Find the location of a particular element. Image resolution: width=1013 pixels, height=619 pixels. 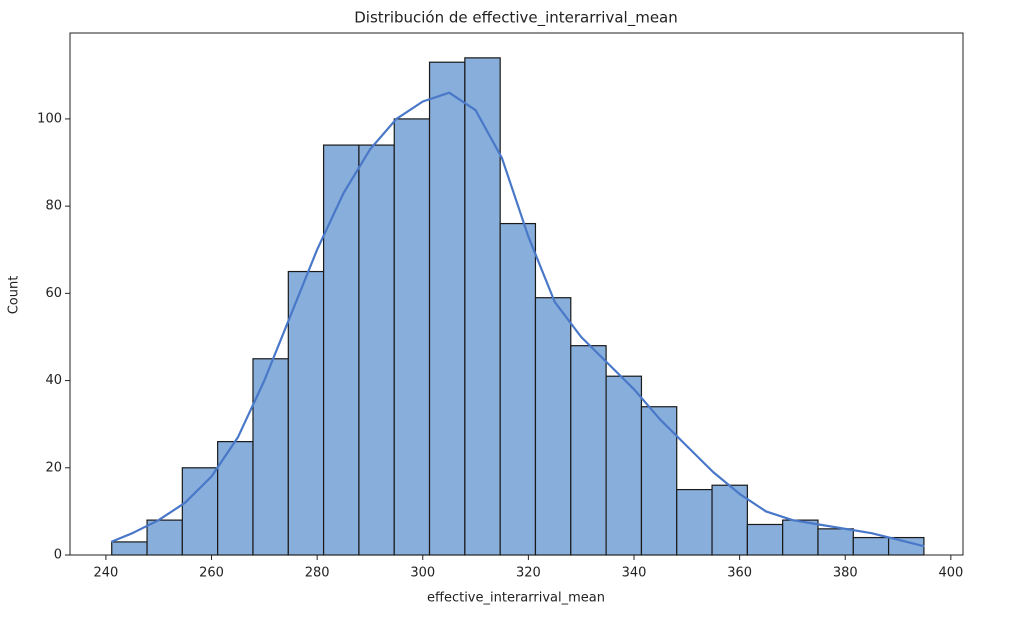

y-tick-label: 20 is located at coordinates (53, 467).